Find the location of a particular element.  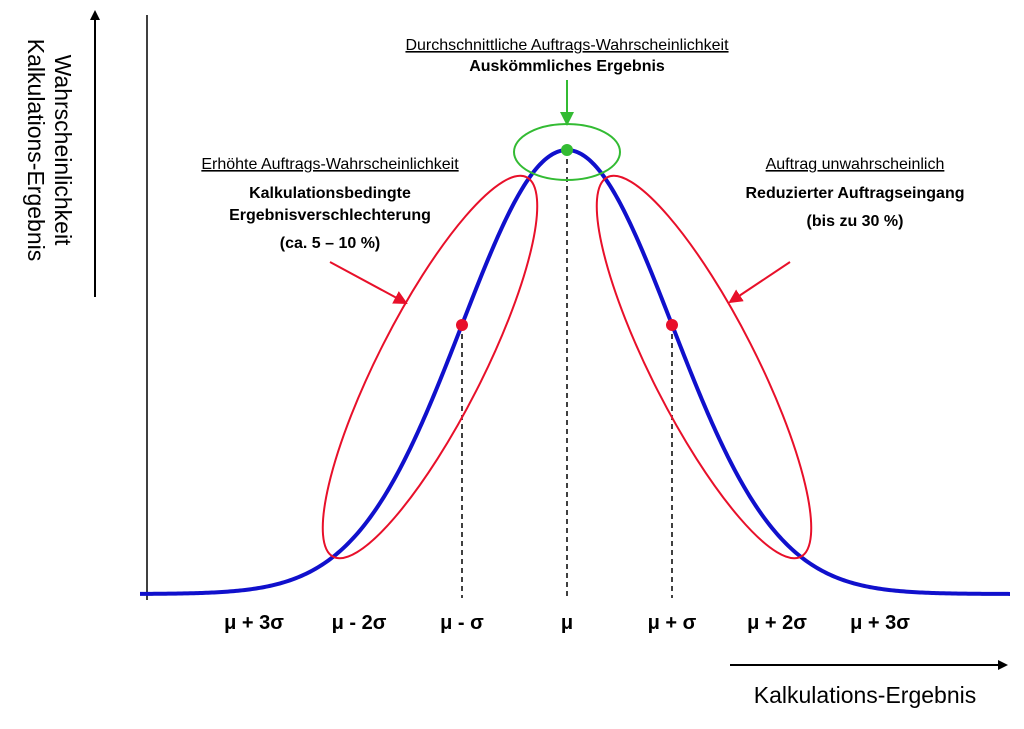

note-text: (ca. 5 – 10 %) is located at coordinates (330, 243).